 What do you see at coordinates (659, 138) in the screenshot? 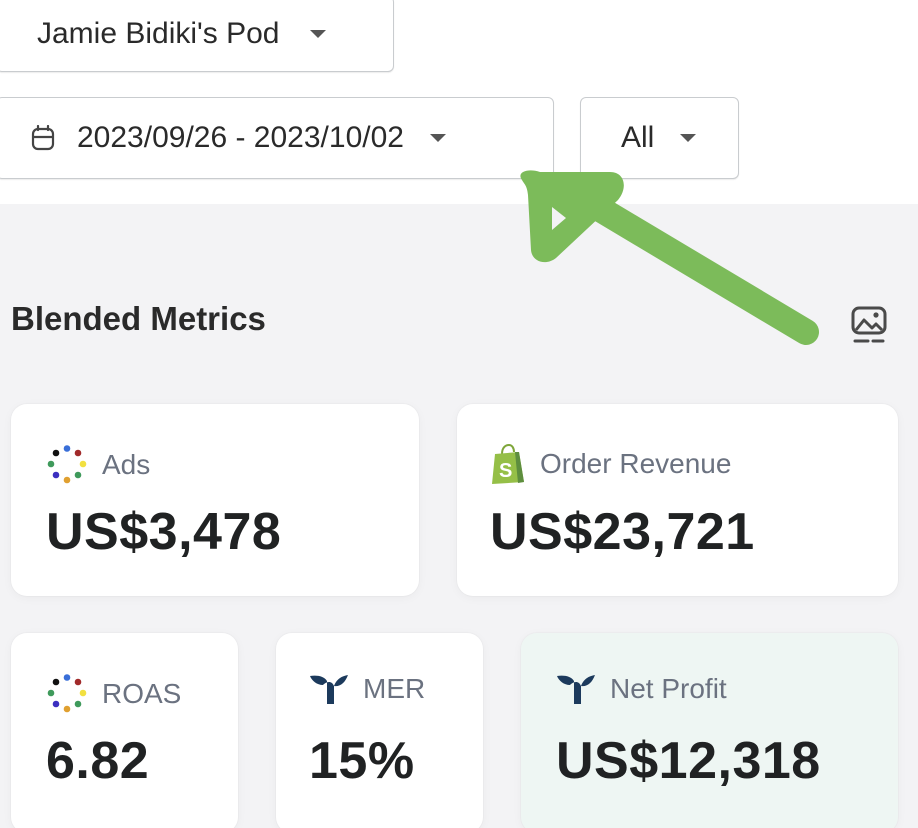
I see `channel-filter-dropdown: All` at bounding box center [659, 138].